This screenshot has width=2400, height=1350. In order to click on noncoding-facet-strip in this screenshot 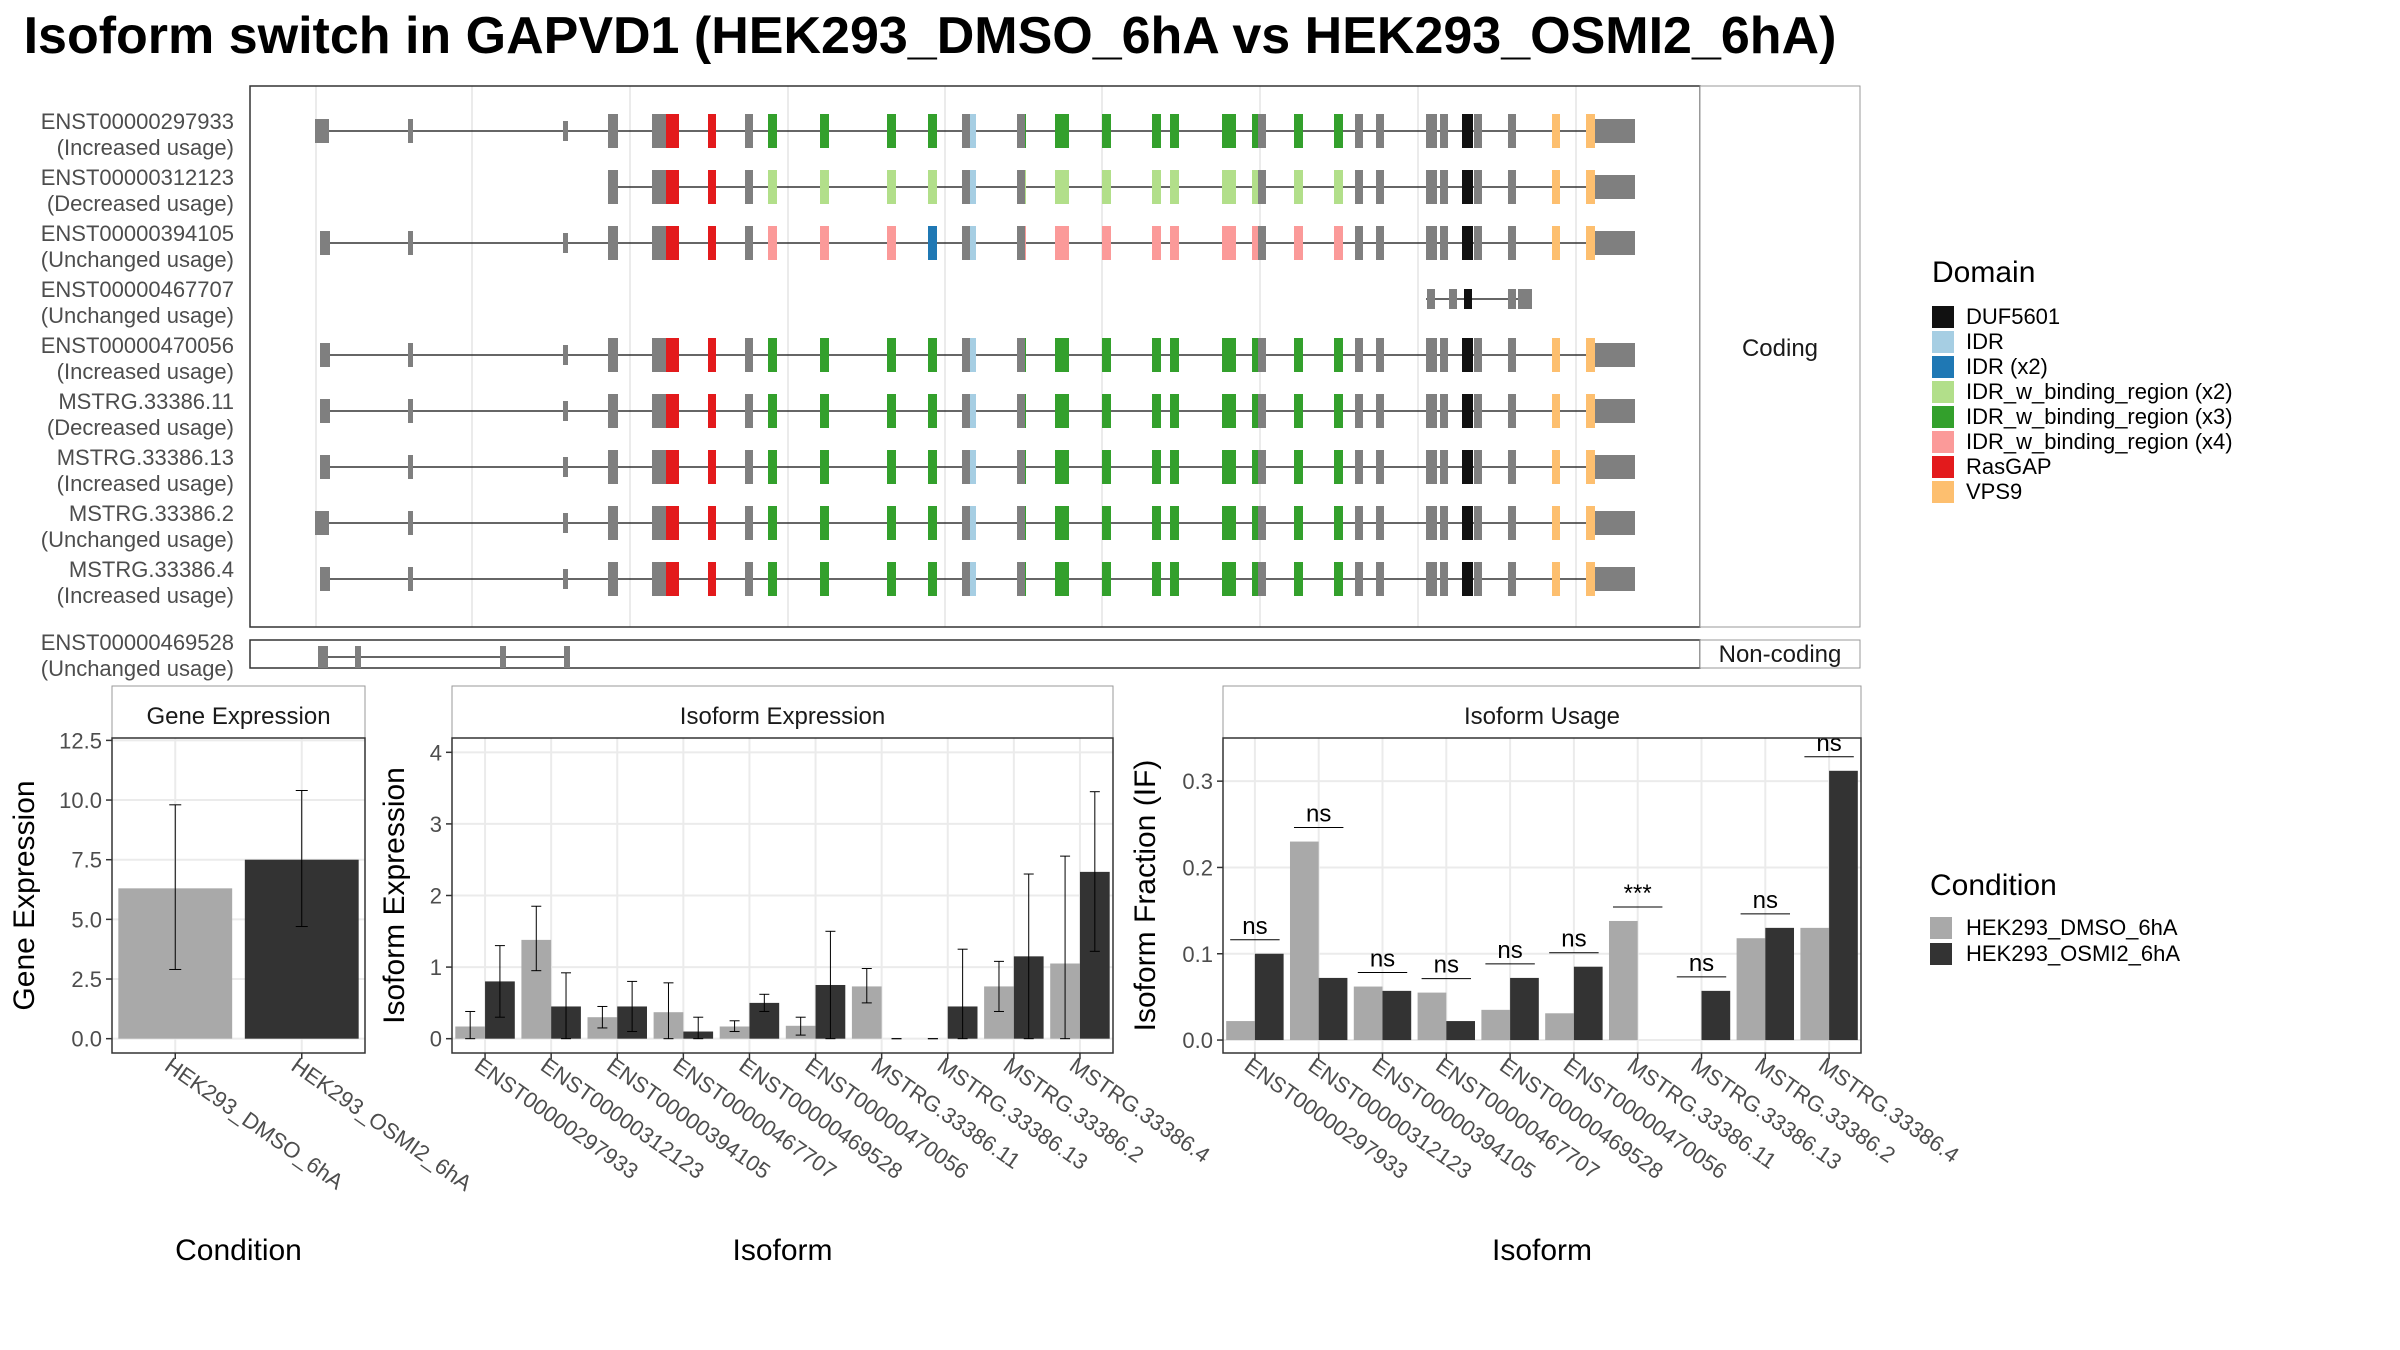, I will do `click(1780, 654)`.